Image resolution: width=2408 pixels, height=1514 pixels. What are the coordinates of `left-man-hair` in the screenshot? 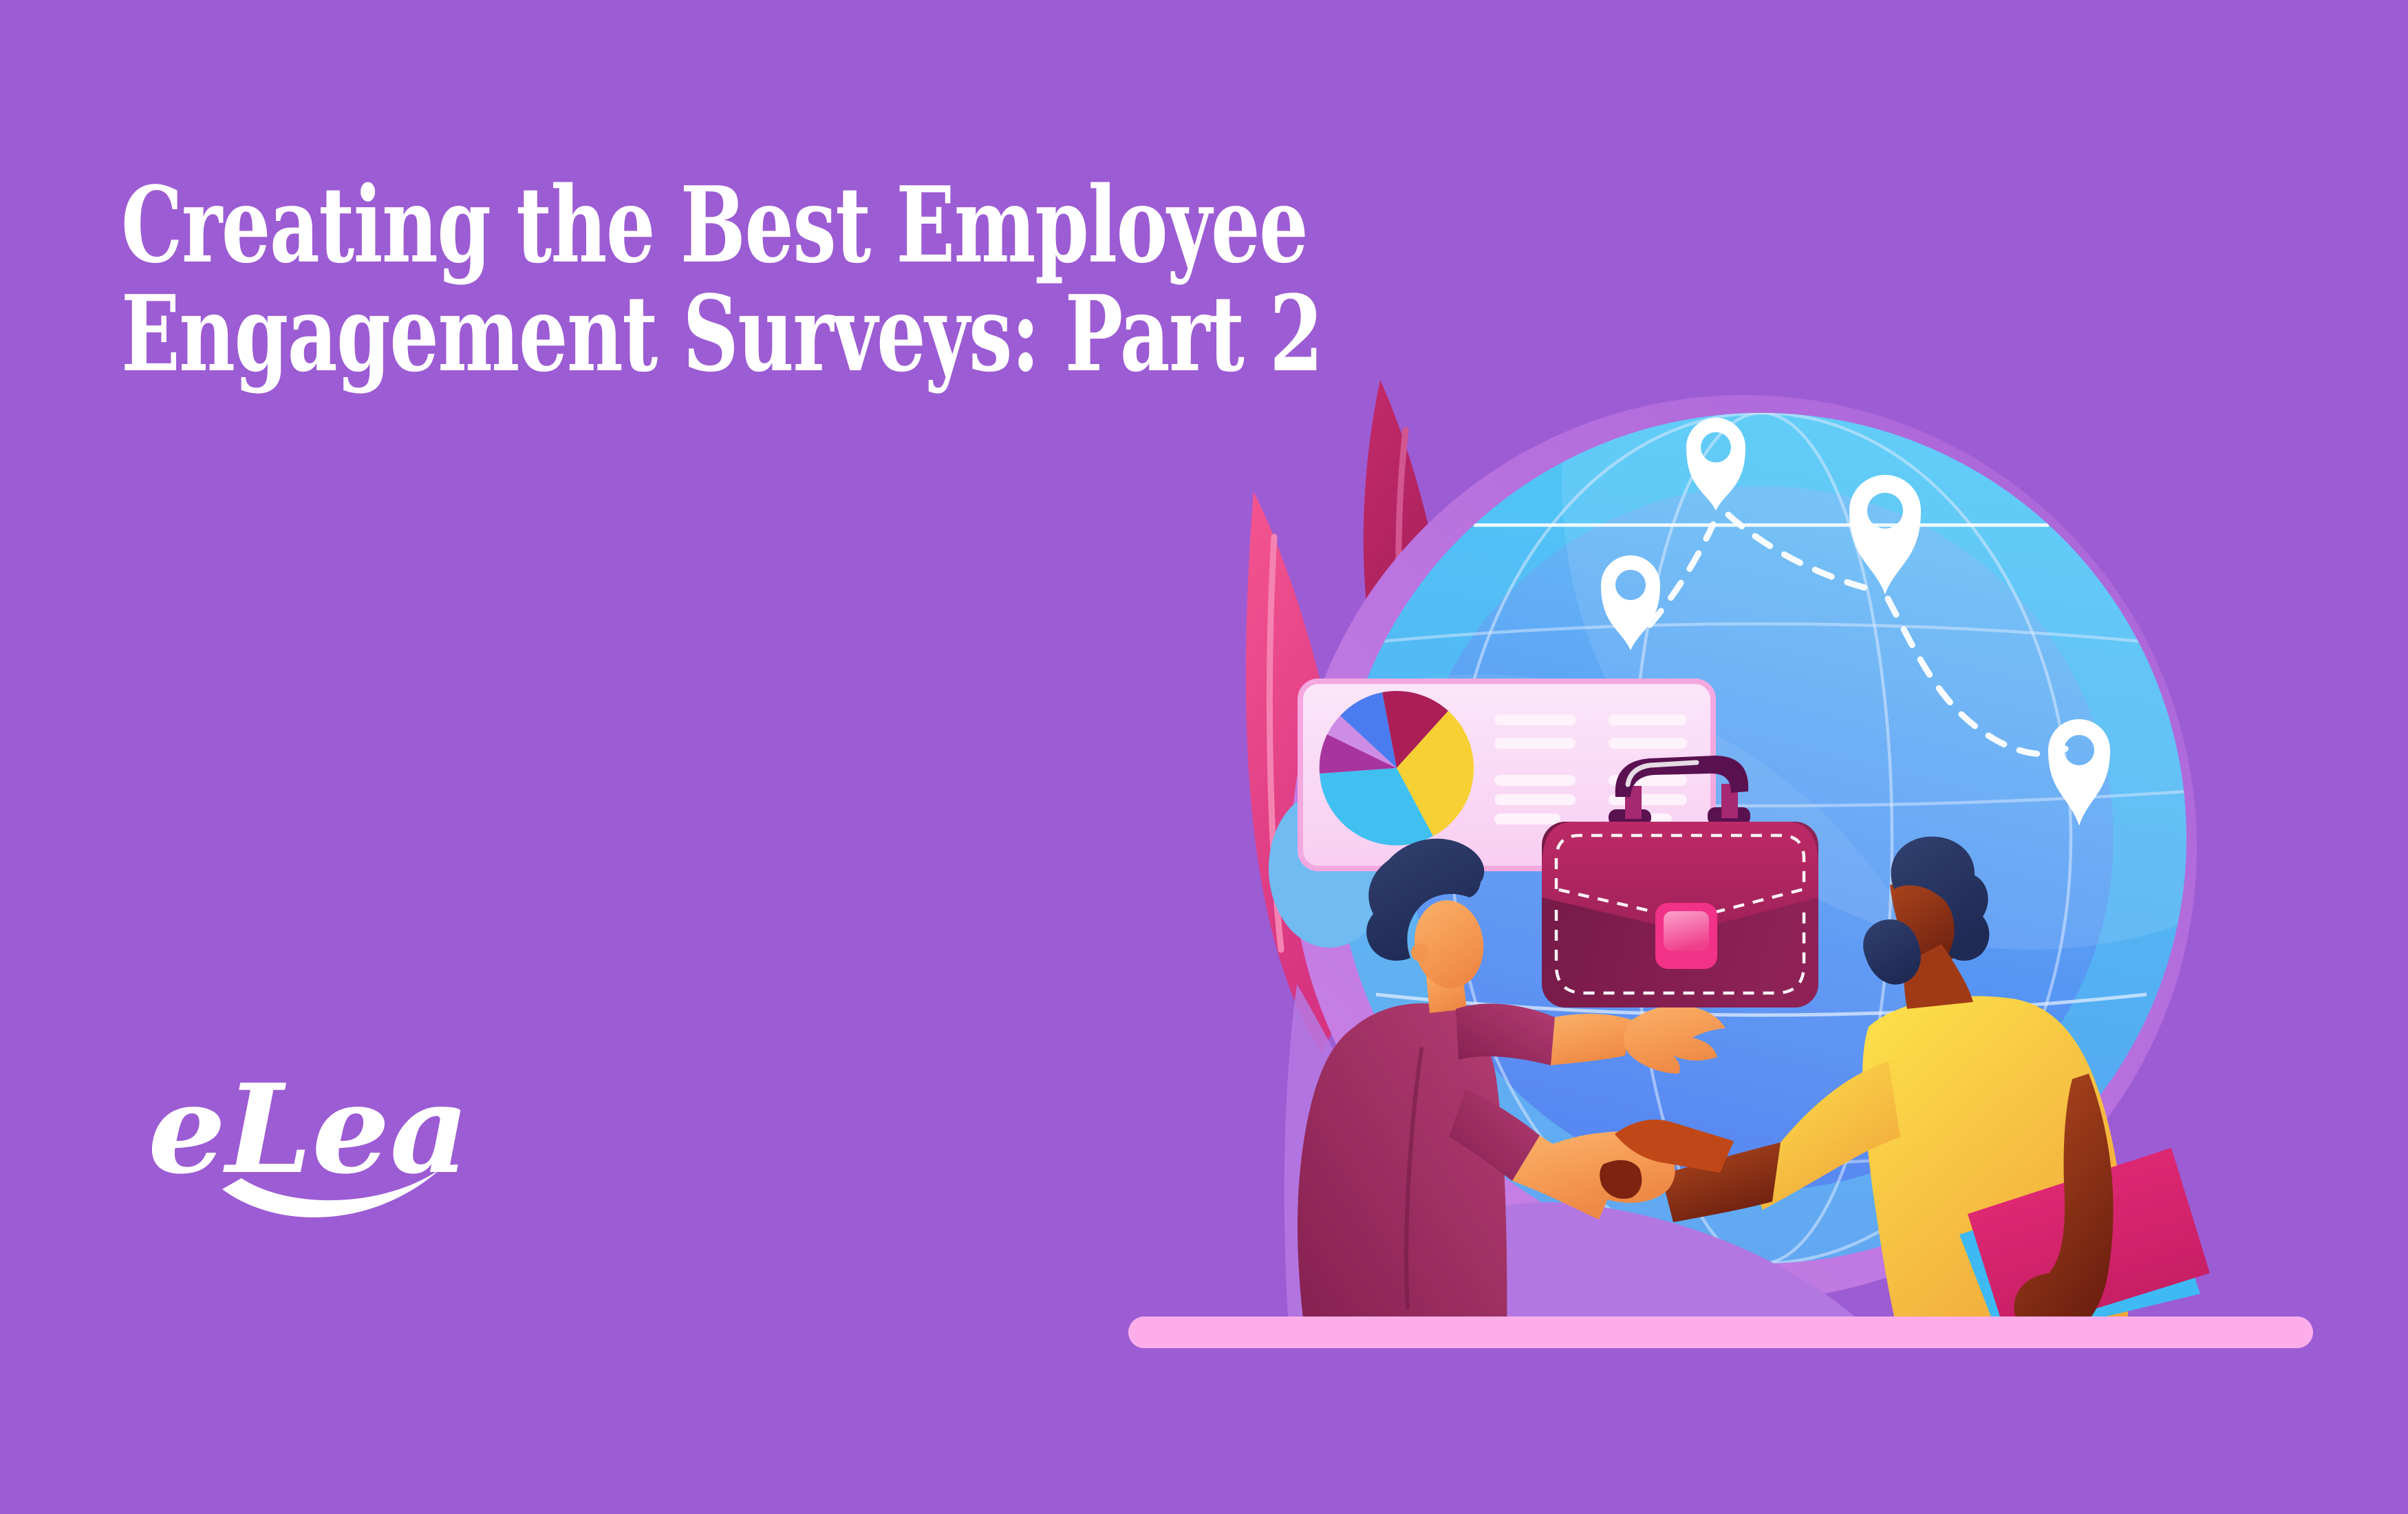 It's located at (1425, 900).